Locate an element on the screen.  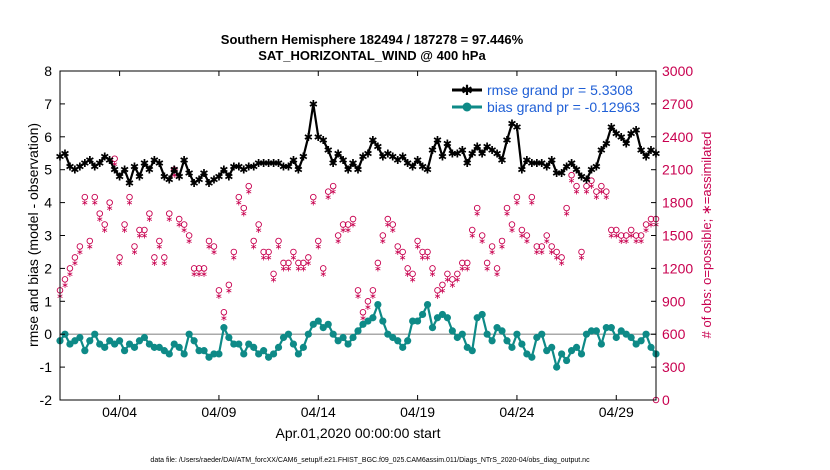
right-tick-label: 600 is located at coordinates (674, 334).